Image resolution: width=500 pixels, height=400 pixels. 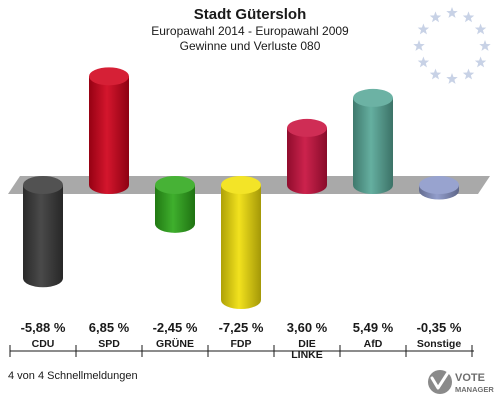 I want to click on eu-stars-icon, so click(x=452, y=45).